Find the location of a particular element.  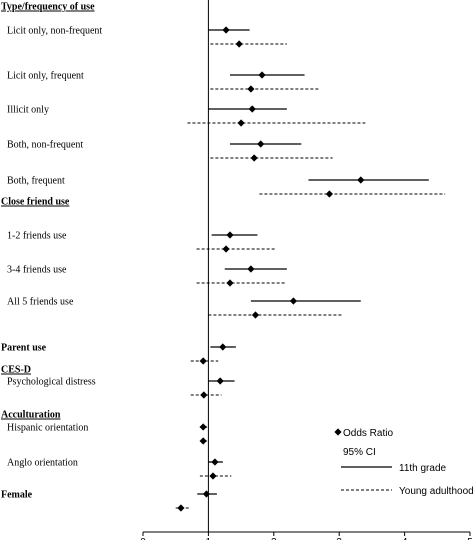

row-label: 1-2 friends use is located at coordinates (37, 236).